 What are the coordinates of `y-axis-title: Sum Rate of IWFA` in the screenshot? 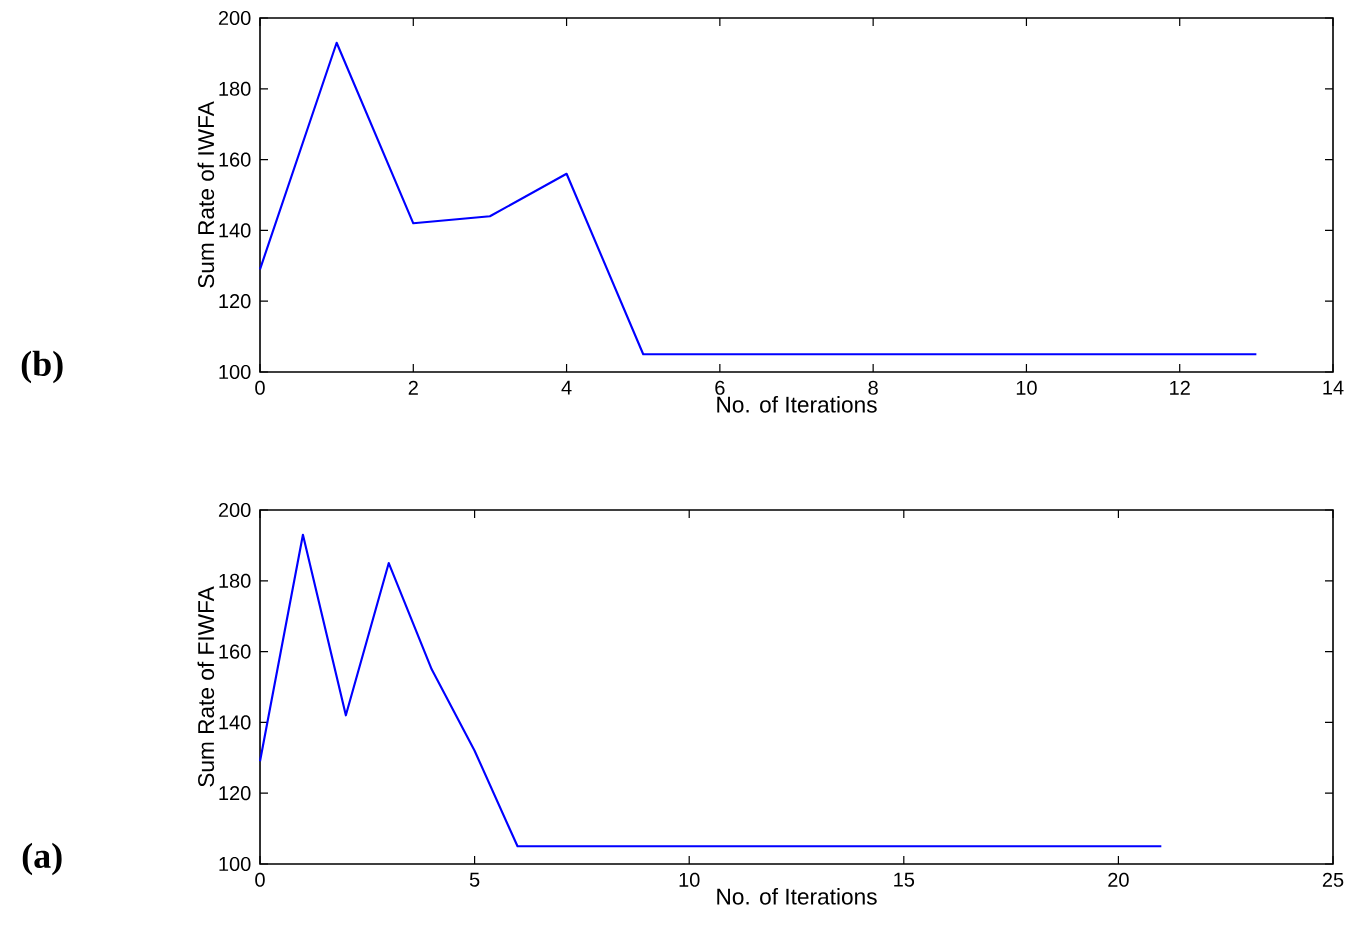 It's located at (206, 194).